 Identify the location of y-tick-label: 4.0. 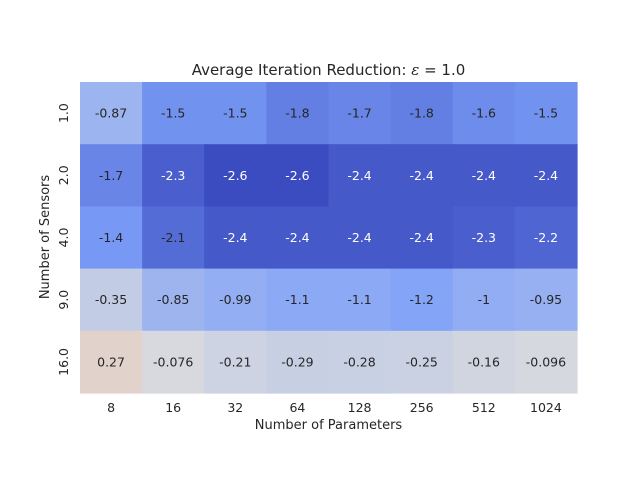
(63, 238).